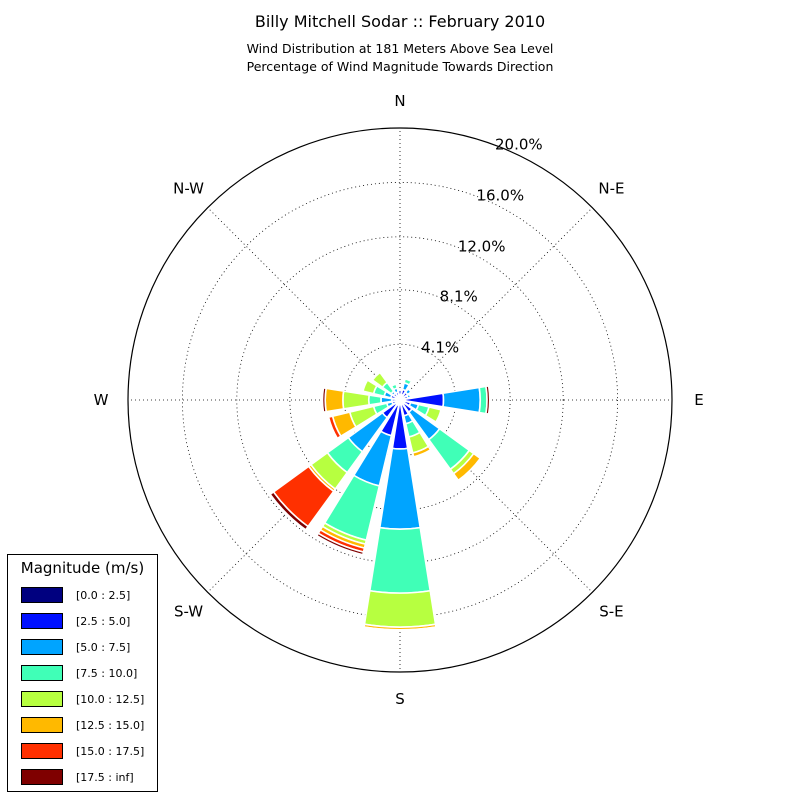 This screenshot has height=800, width=800. What do you see at coordinates (519, 144) in the screenshot?
I see `radial-tick-label: 20.0%` at bounding box center [519, 144].